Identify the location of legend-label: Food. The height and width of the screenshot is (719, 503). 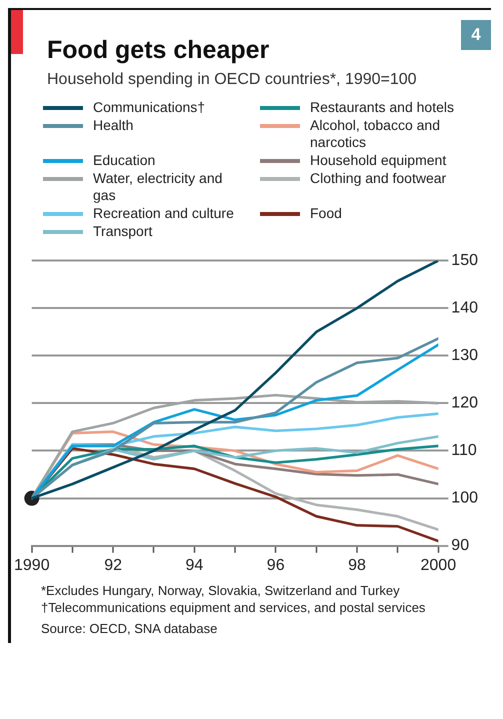
(326, 213).